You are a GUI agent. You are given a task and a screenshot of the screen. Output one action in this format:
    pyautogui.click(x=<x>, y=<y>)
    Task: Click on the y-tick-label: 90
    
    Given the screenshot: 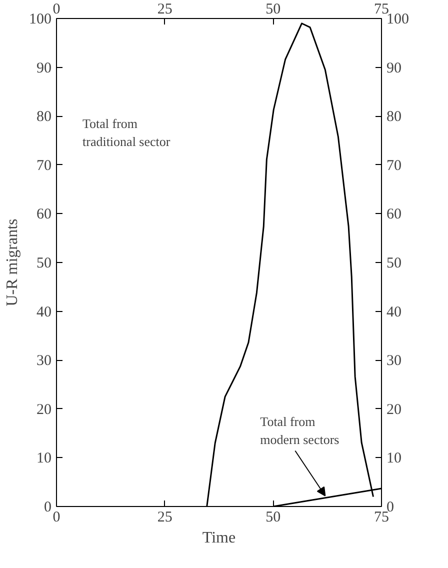 What is the action you would take?
    pyautogui.click(x=44, y=68)
    